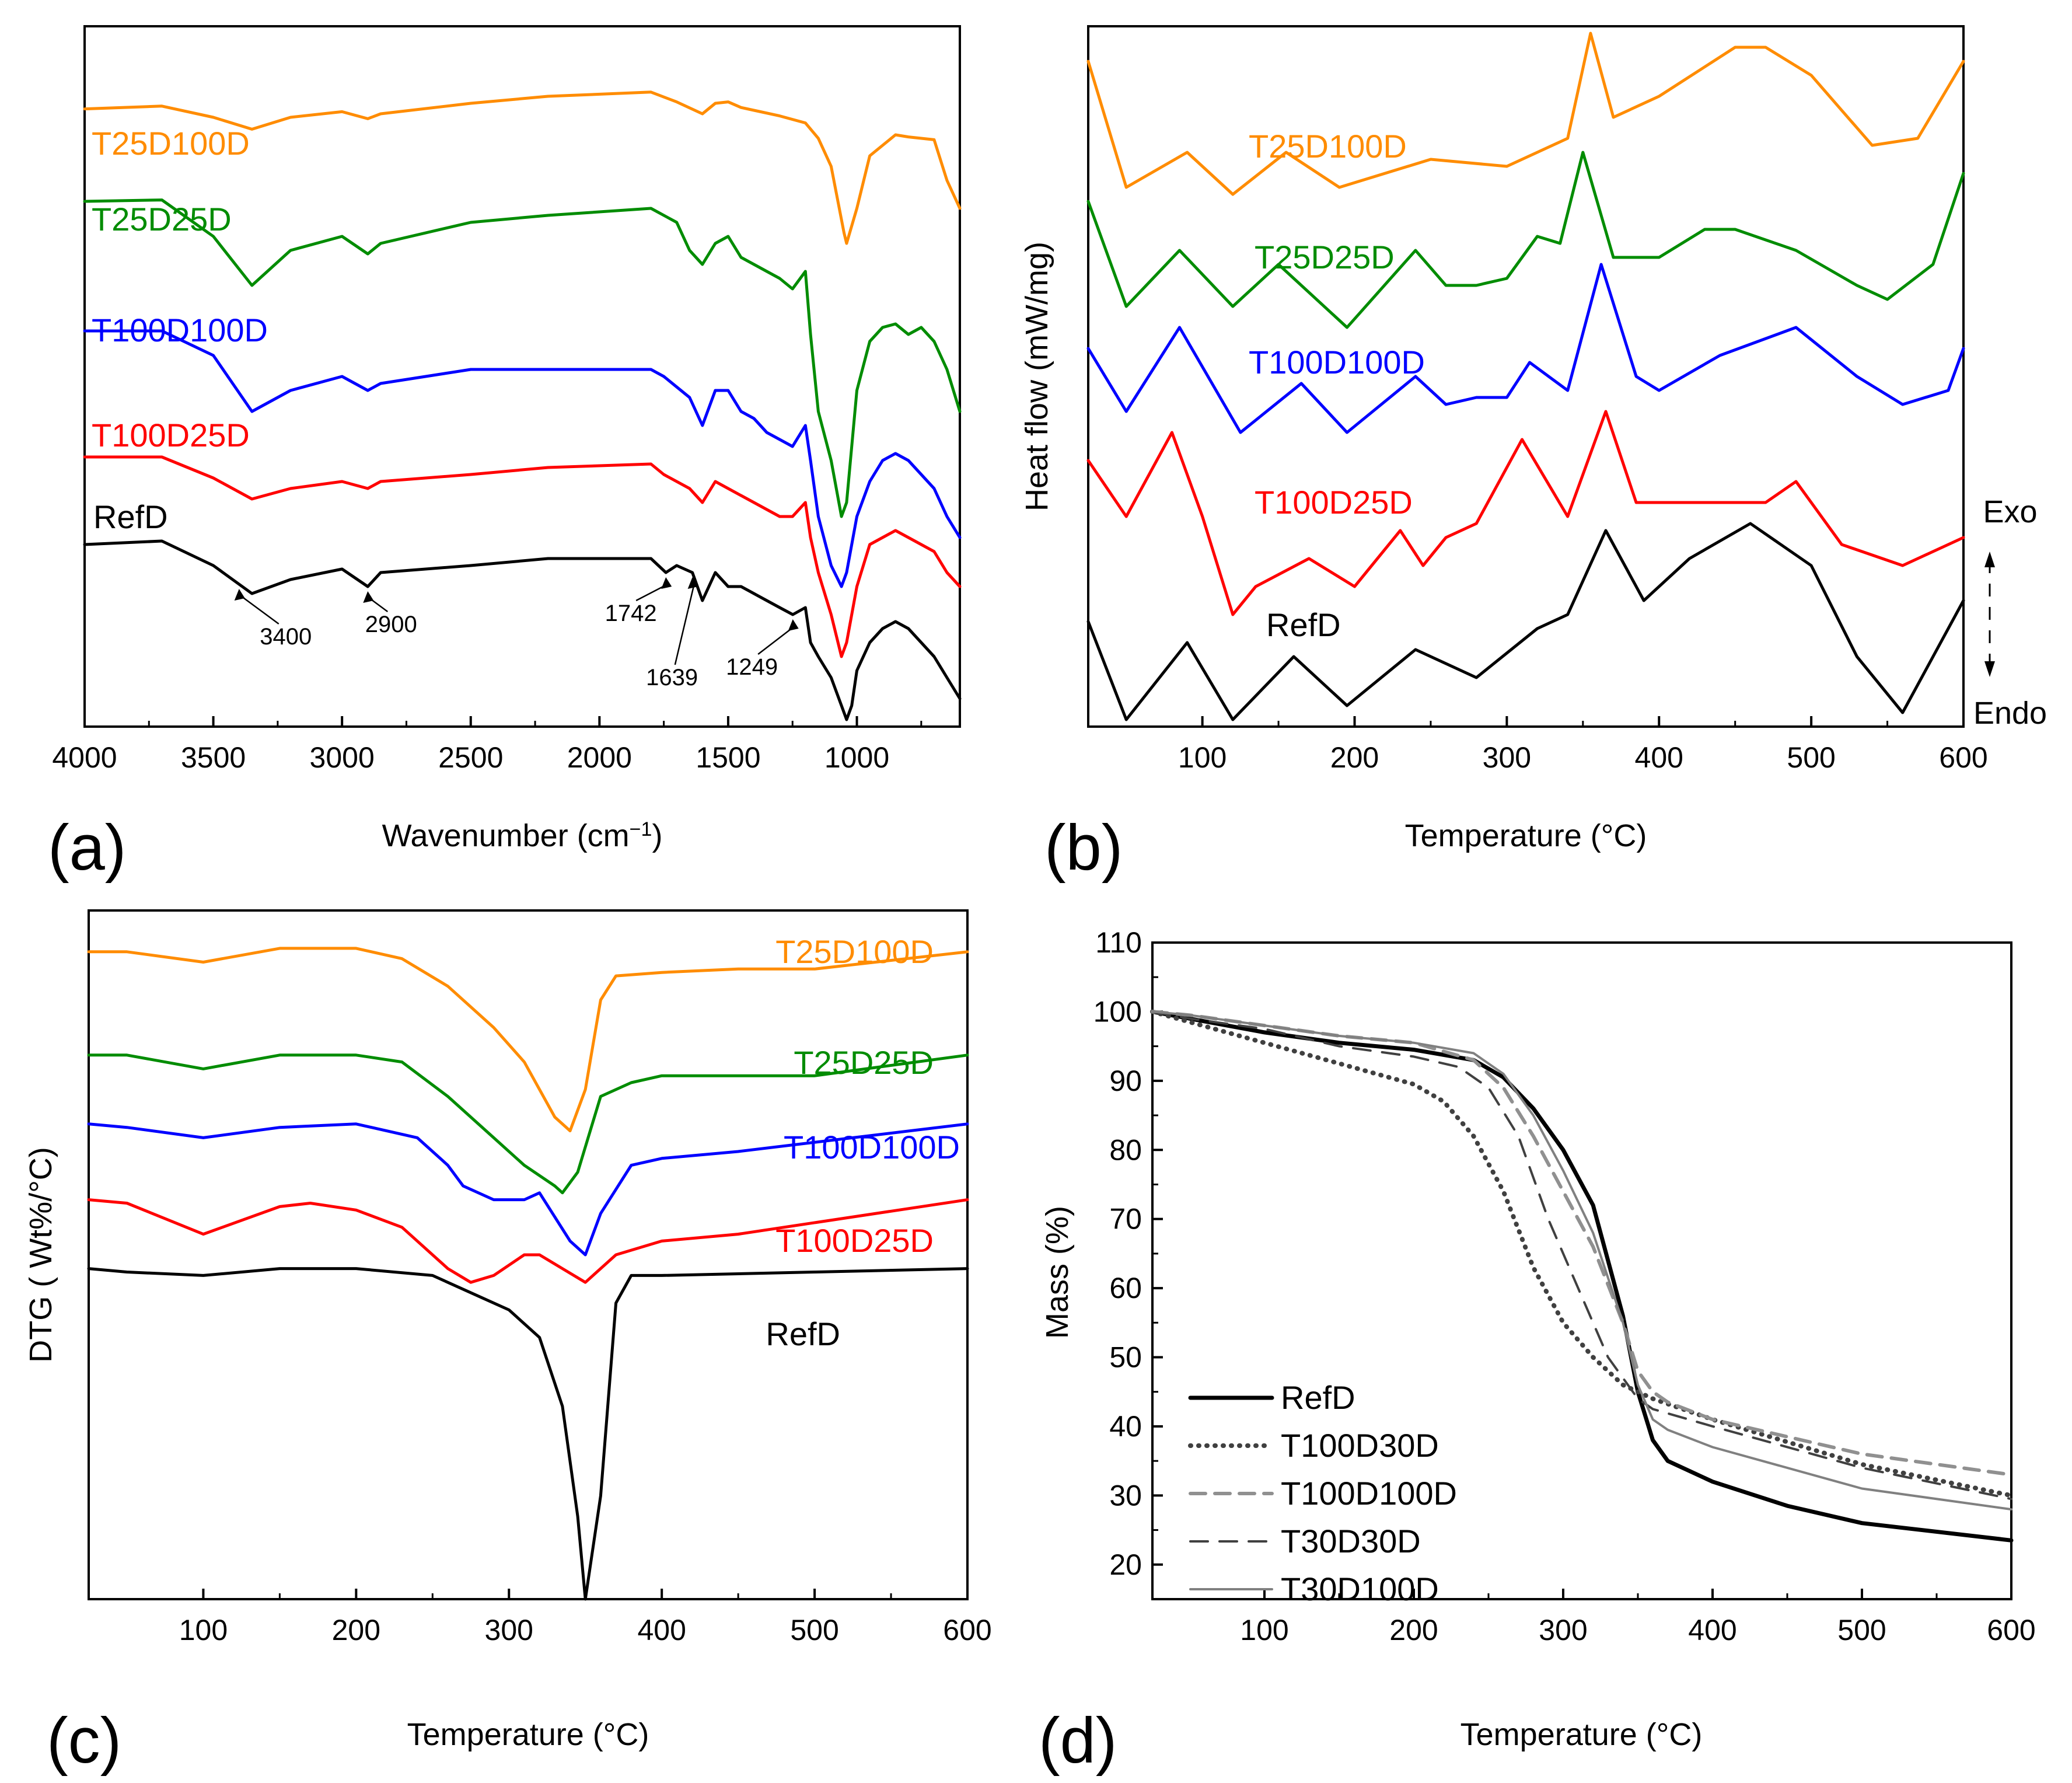 The width and height of the screenshot is (2072, 1783). What do you see at coordinates (1125, 1081) in the screenshot?
I see `y-tick-label: 90` at bounding box center [1125, 1081].